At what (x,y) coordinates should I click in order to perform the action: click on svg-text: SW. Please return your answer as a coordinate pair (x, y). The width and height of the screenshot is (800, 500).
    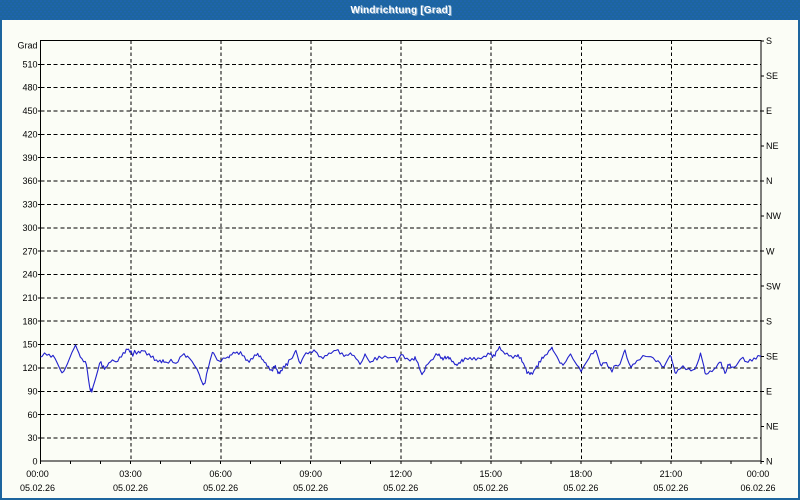
    Looking at the image, I should click on (773, 286).